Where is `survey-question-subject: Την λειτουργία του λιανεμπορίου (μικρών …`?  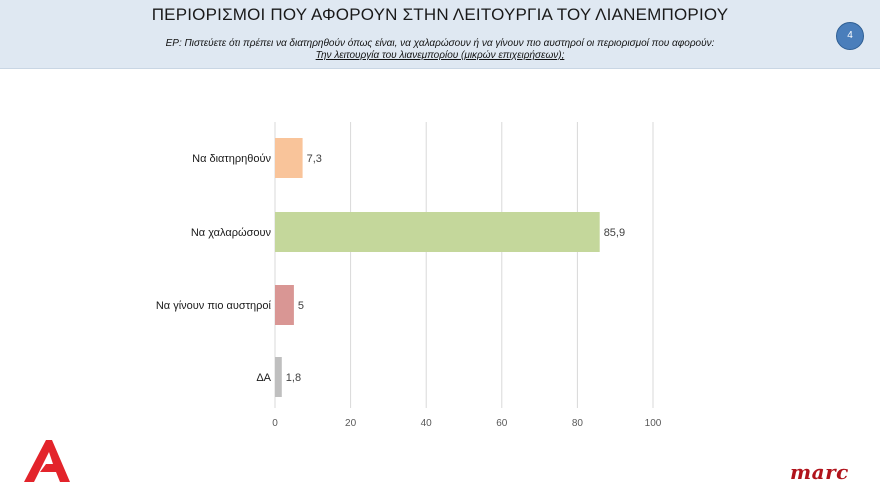
survey-question-subject: Την λειτουργία του λιανεμπορίου (μικρών … is located at coordinates (440, 55).